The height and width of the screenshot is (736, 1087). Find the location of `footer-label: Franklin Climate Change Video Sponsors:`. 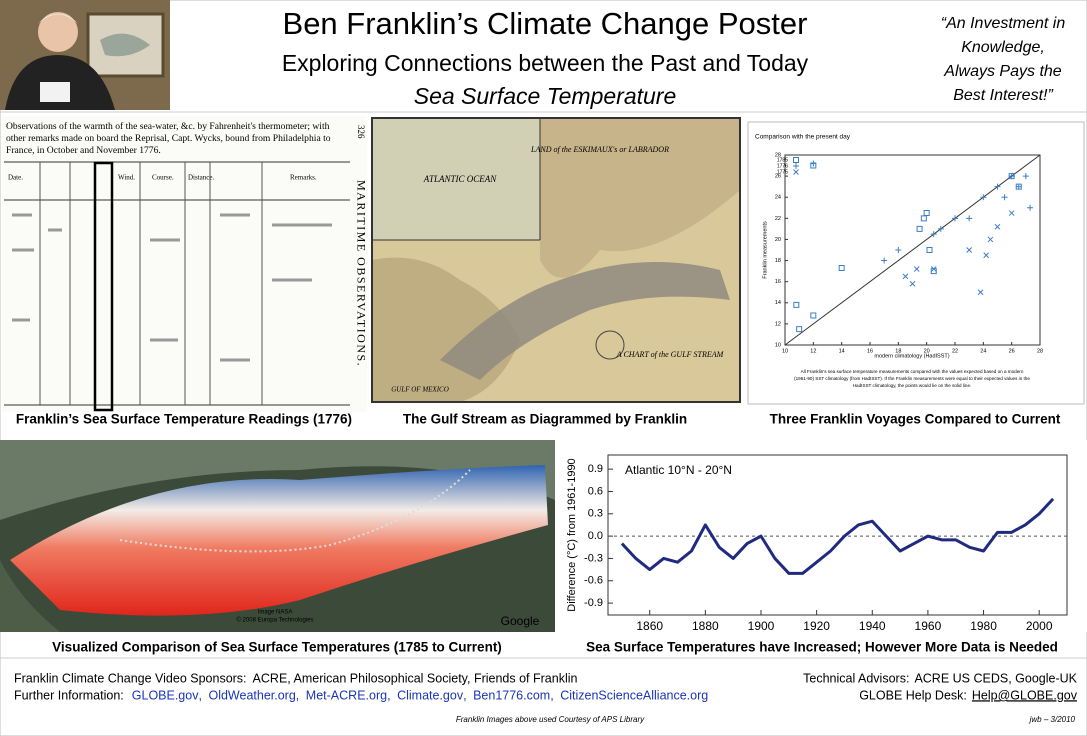

footer-label: Franklin Climate Change Video Sponsors: is located at coordinates (130, 678).